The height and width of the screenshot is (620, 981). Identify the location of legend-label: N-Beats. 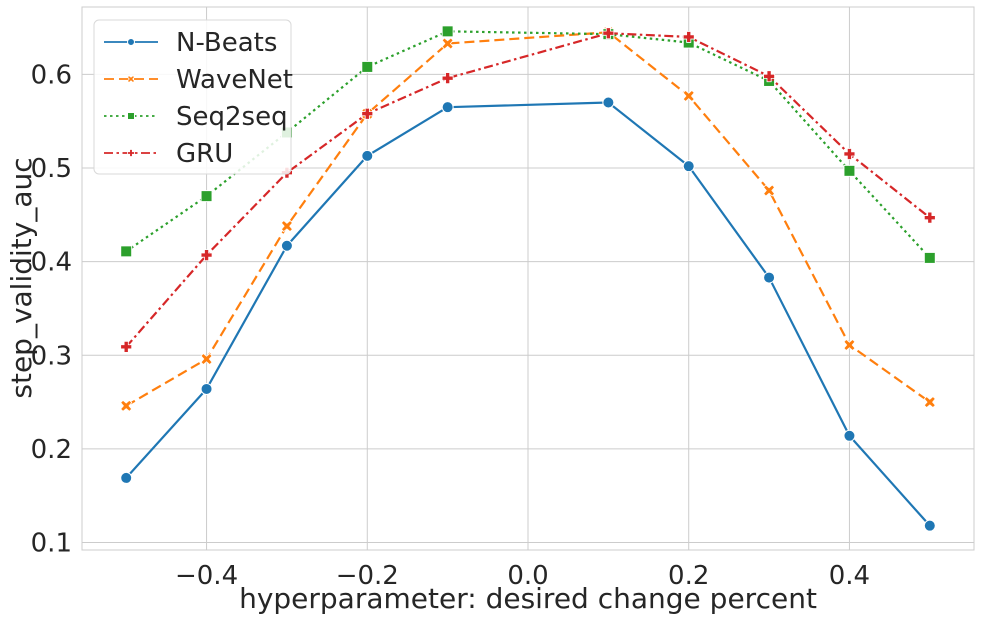
(226, 43).